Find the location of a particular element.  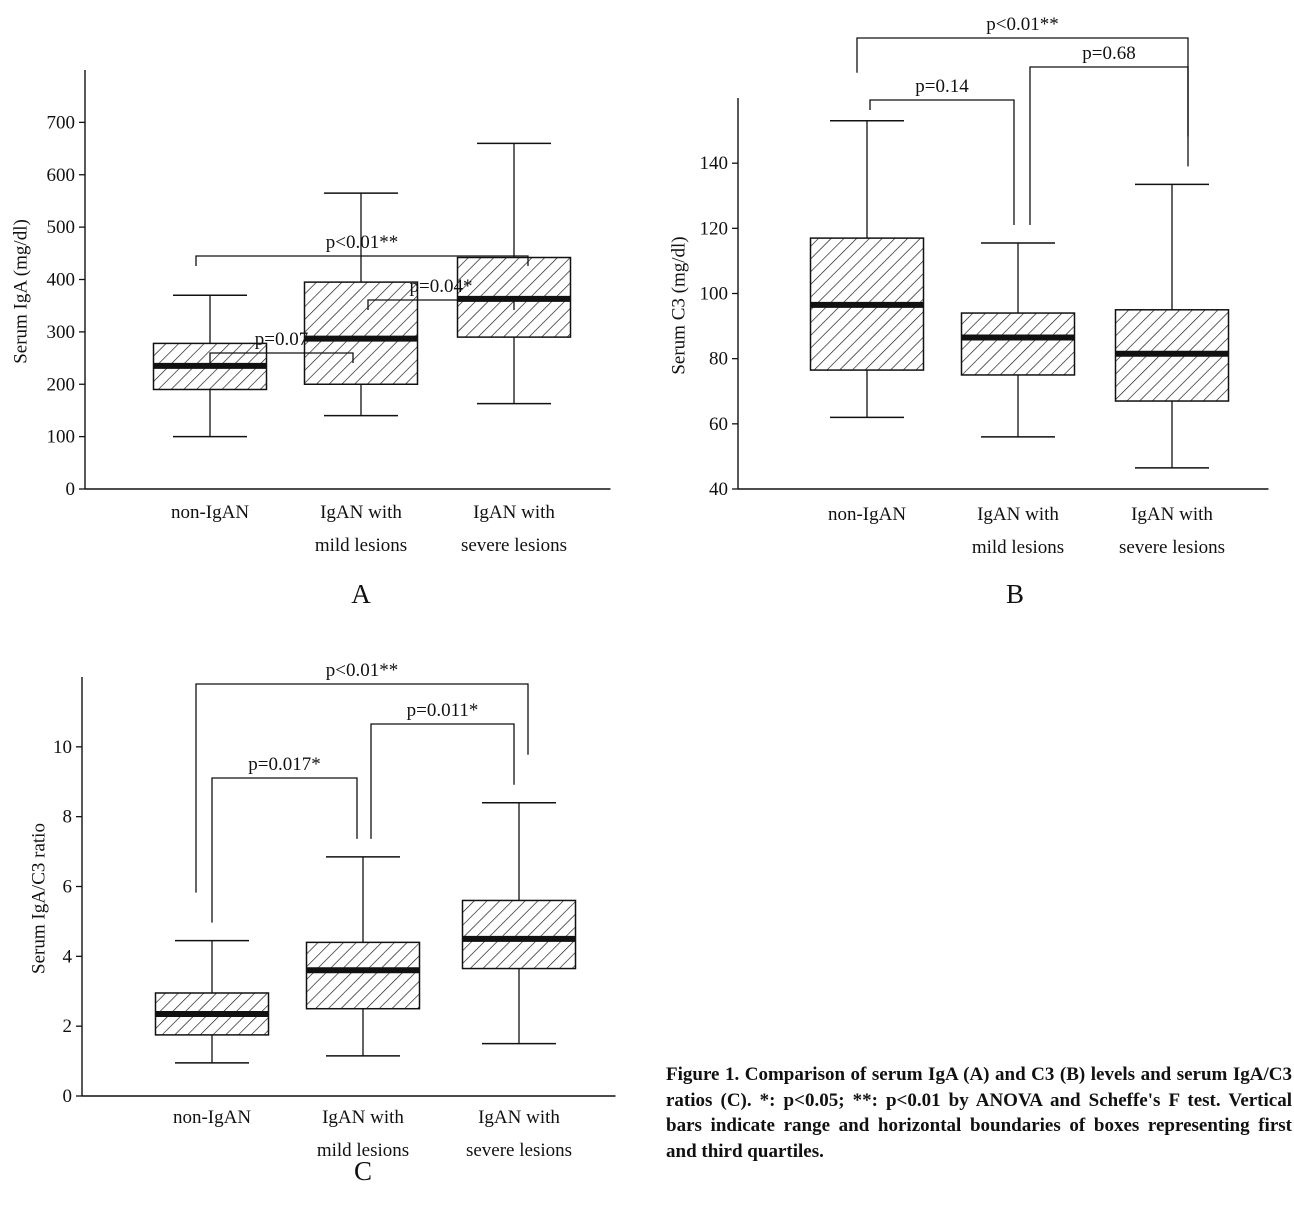

p-value-label: p=0.68 is located at coordinates (1108, 53).